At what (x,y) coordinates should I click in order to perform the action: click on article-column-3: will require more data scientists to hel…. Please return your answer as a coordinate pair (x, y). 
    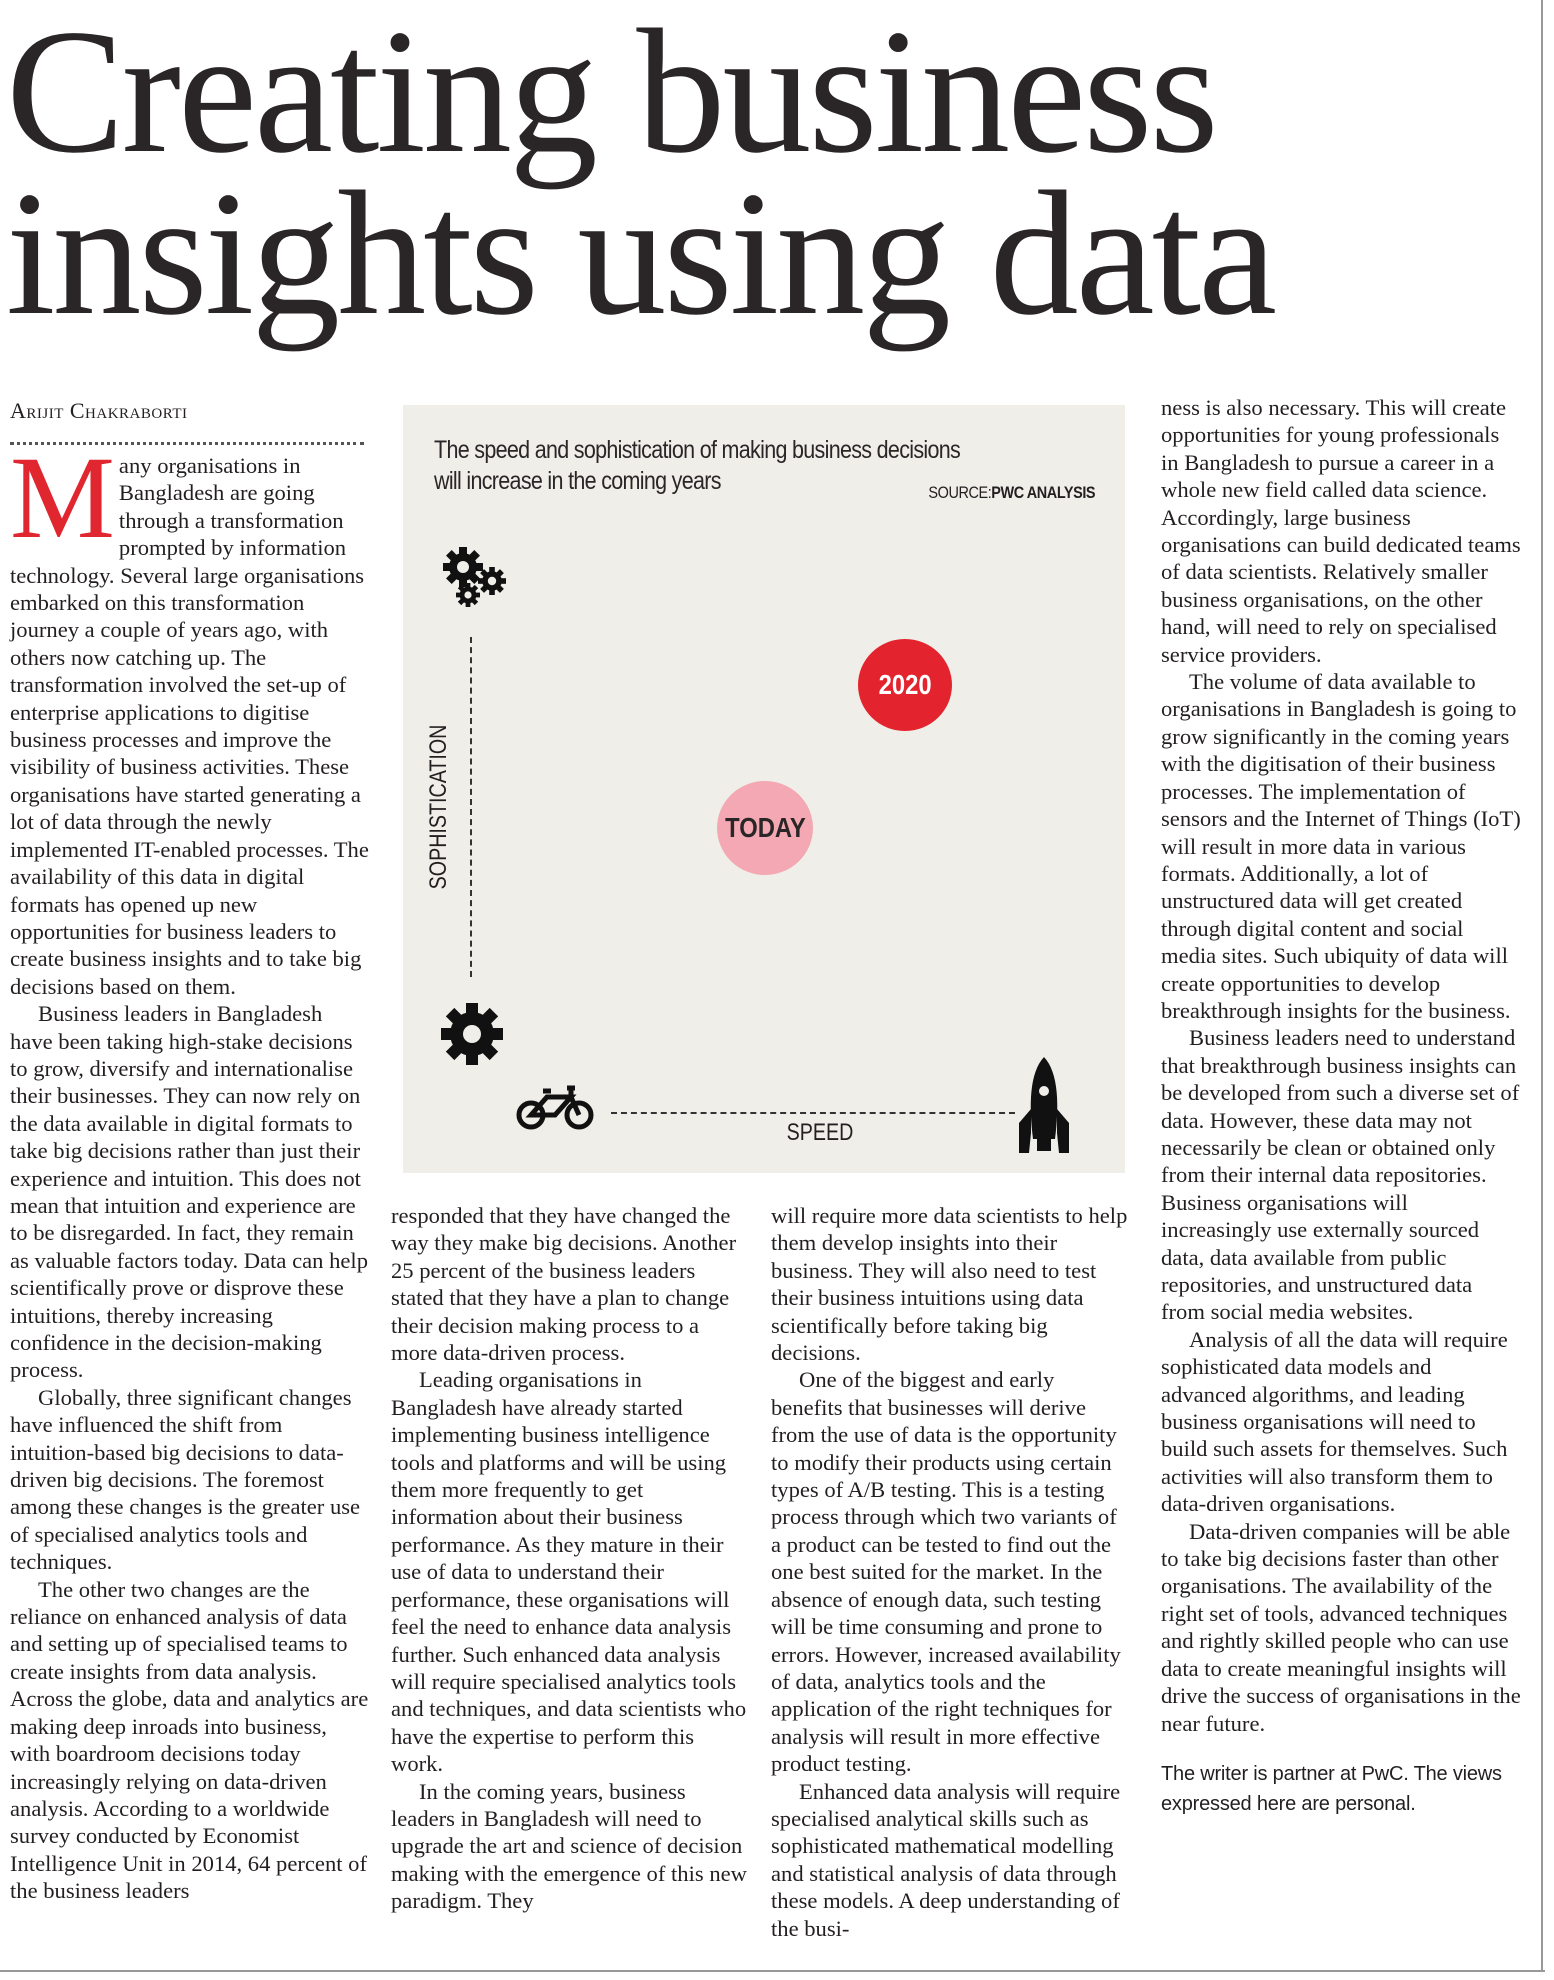
    Looking at the image, I should click on (951, 1572).